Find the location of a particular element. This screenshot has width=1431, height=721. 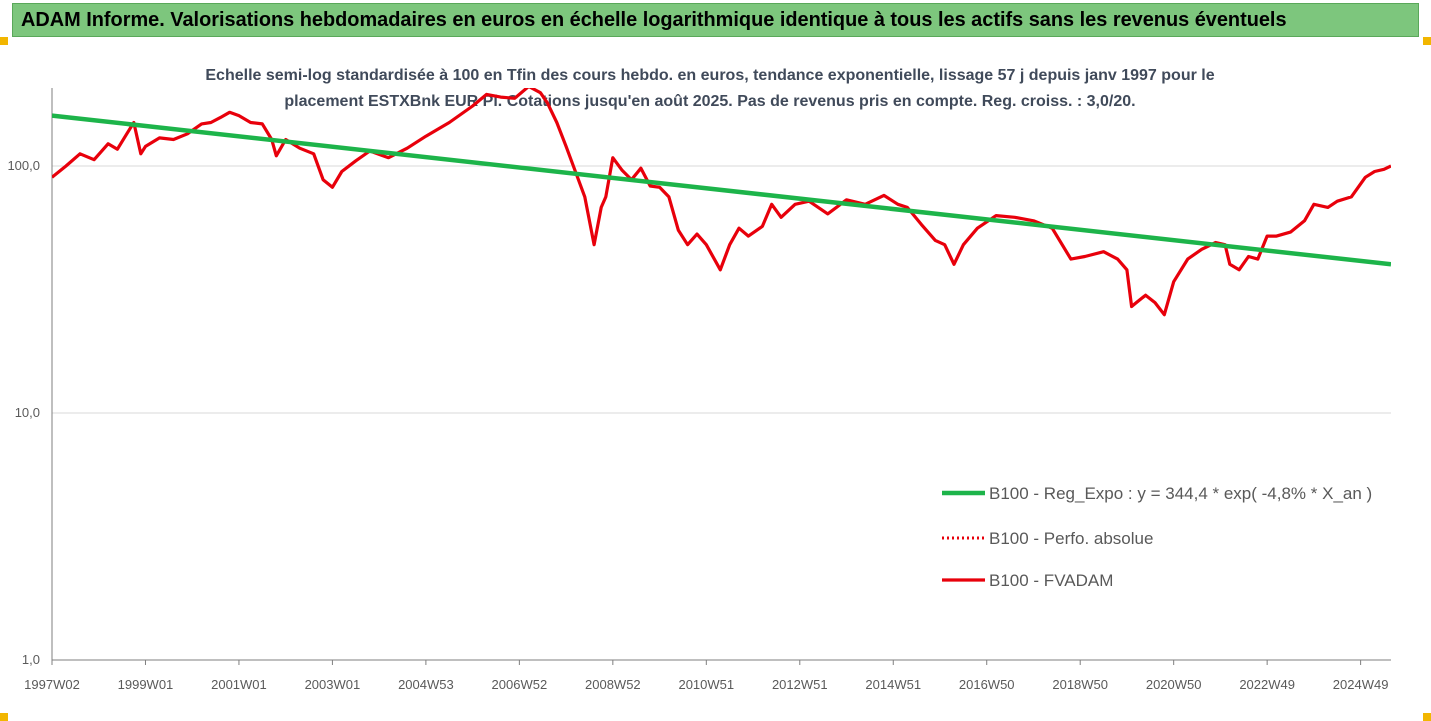

legend-label: B100 - FVADAM is located at coordinates (1051, 580).